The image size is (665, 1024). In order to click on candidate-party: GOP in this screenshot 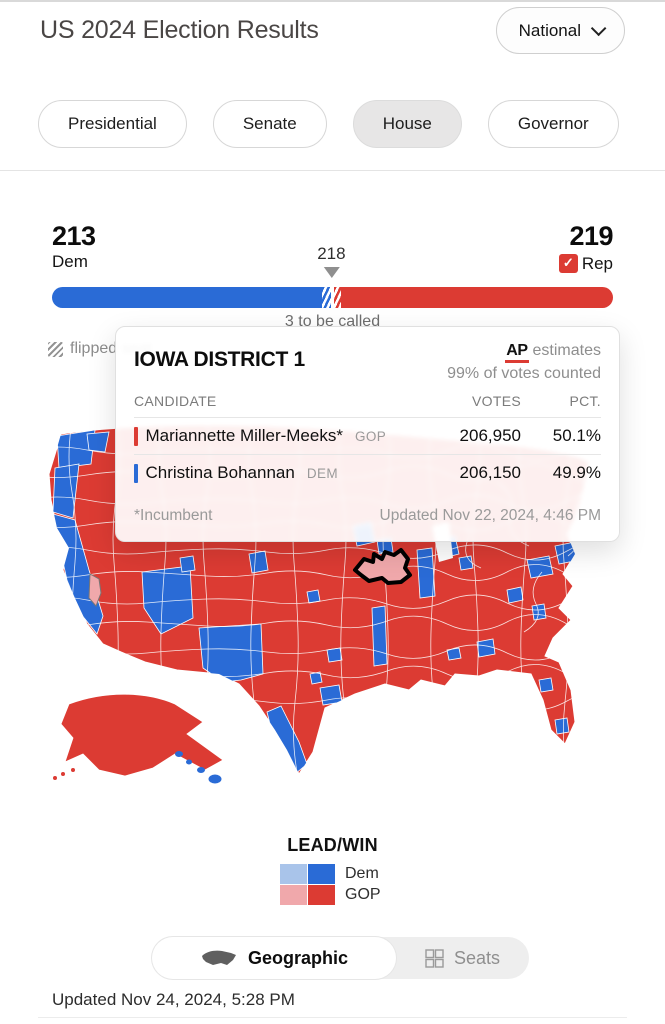, I will do `click(370, 436)`.